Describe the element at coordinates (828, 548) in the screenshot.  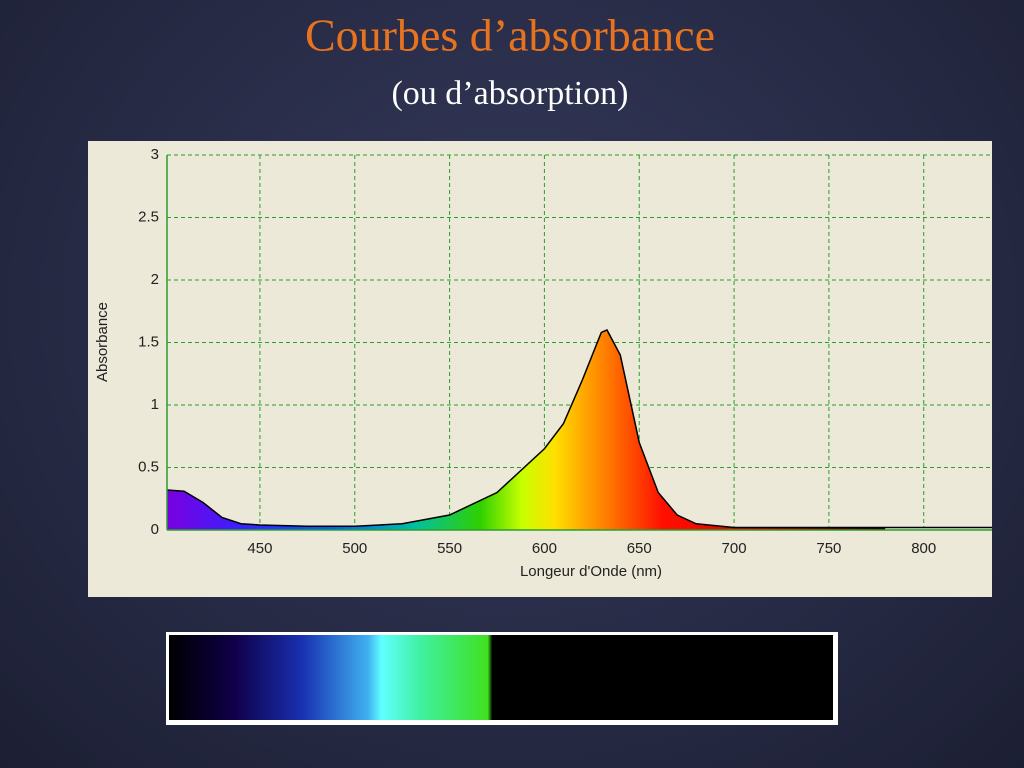
I see `x-tick-label: 750` at that location.